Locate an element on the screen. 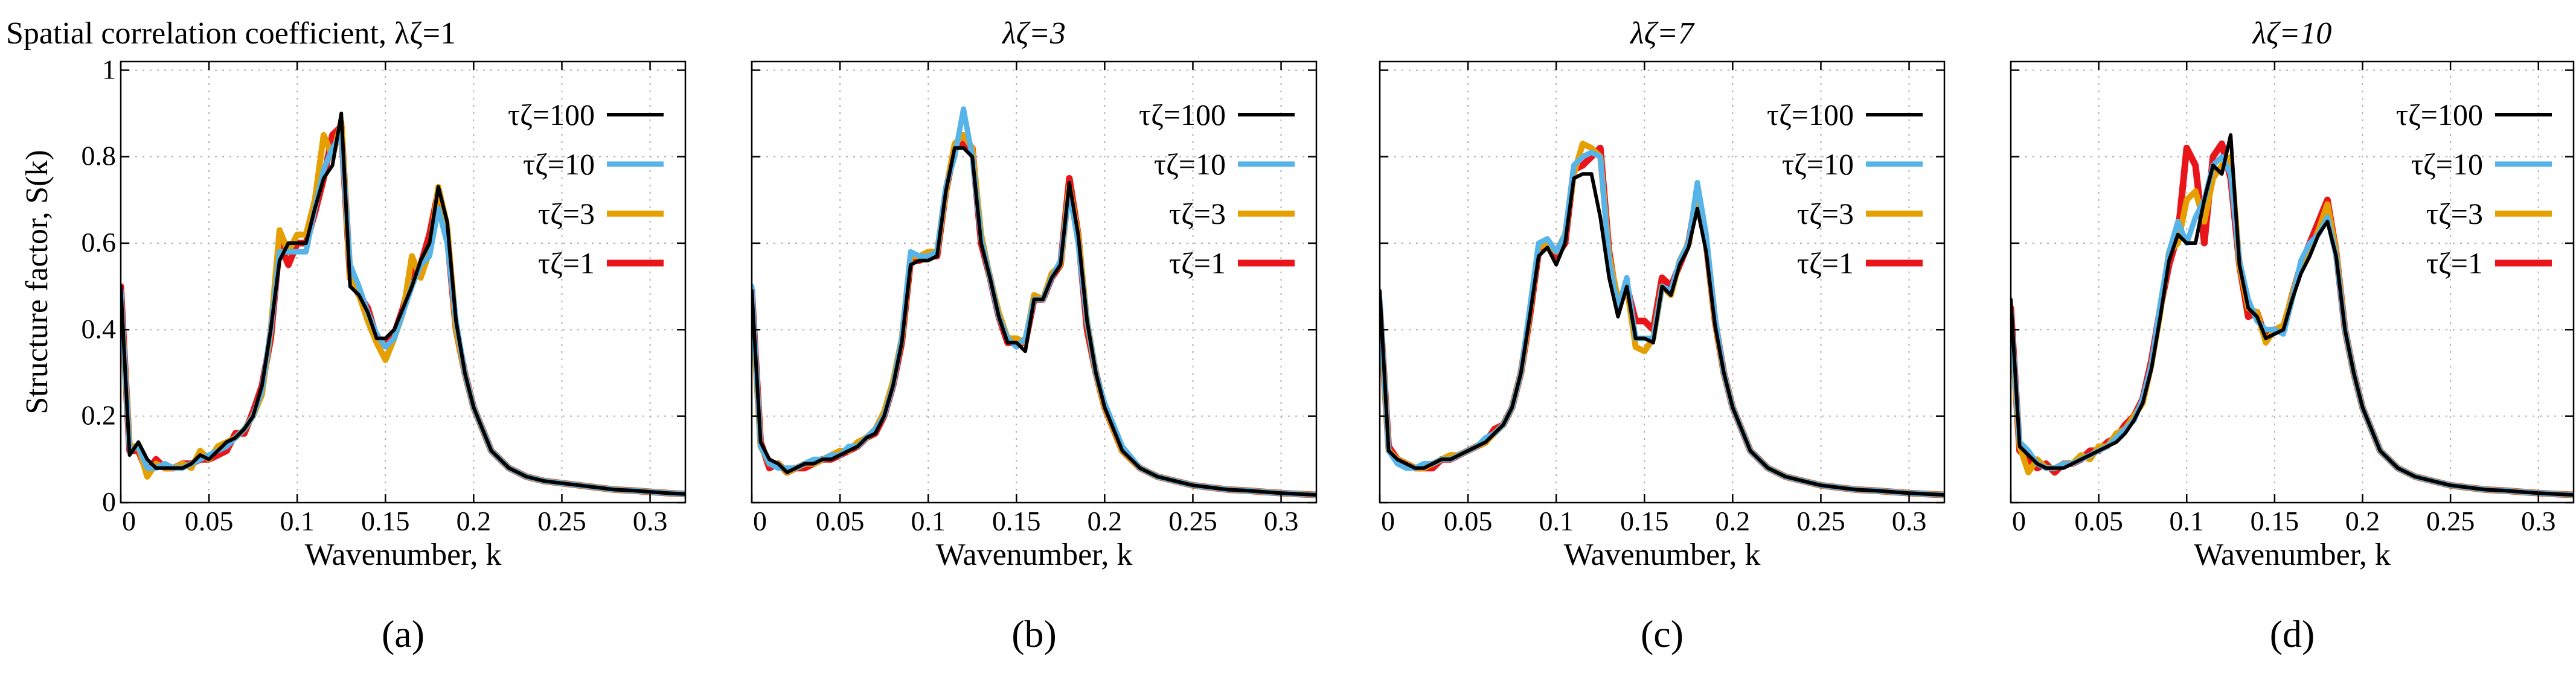 Image resolution: width=2576 pixels, height=674 pixels. panel-label: (c) is located at coordinates (1662, 633).